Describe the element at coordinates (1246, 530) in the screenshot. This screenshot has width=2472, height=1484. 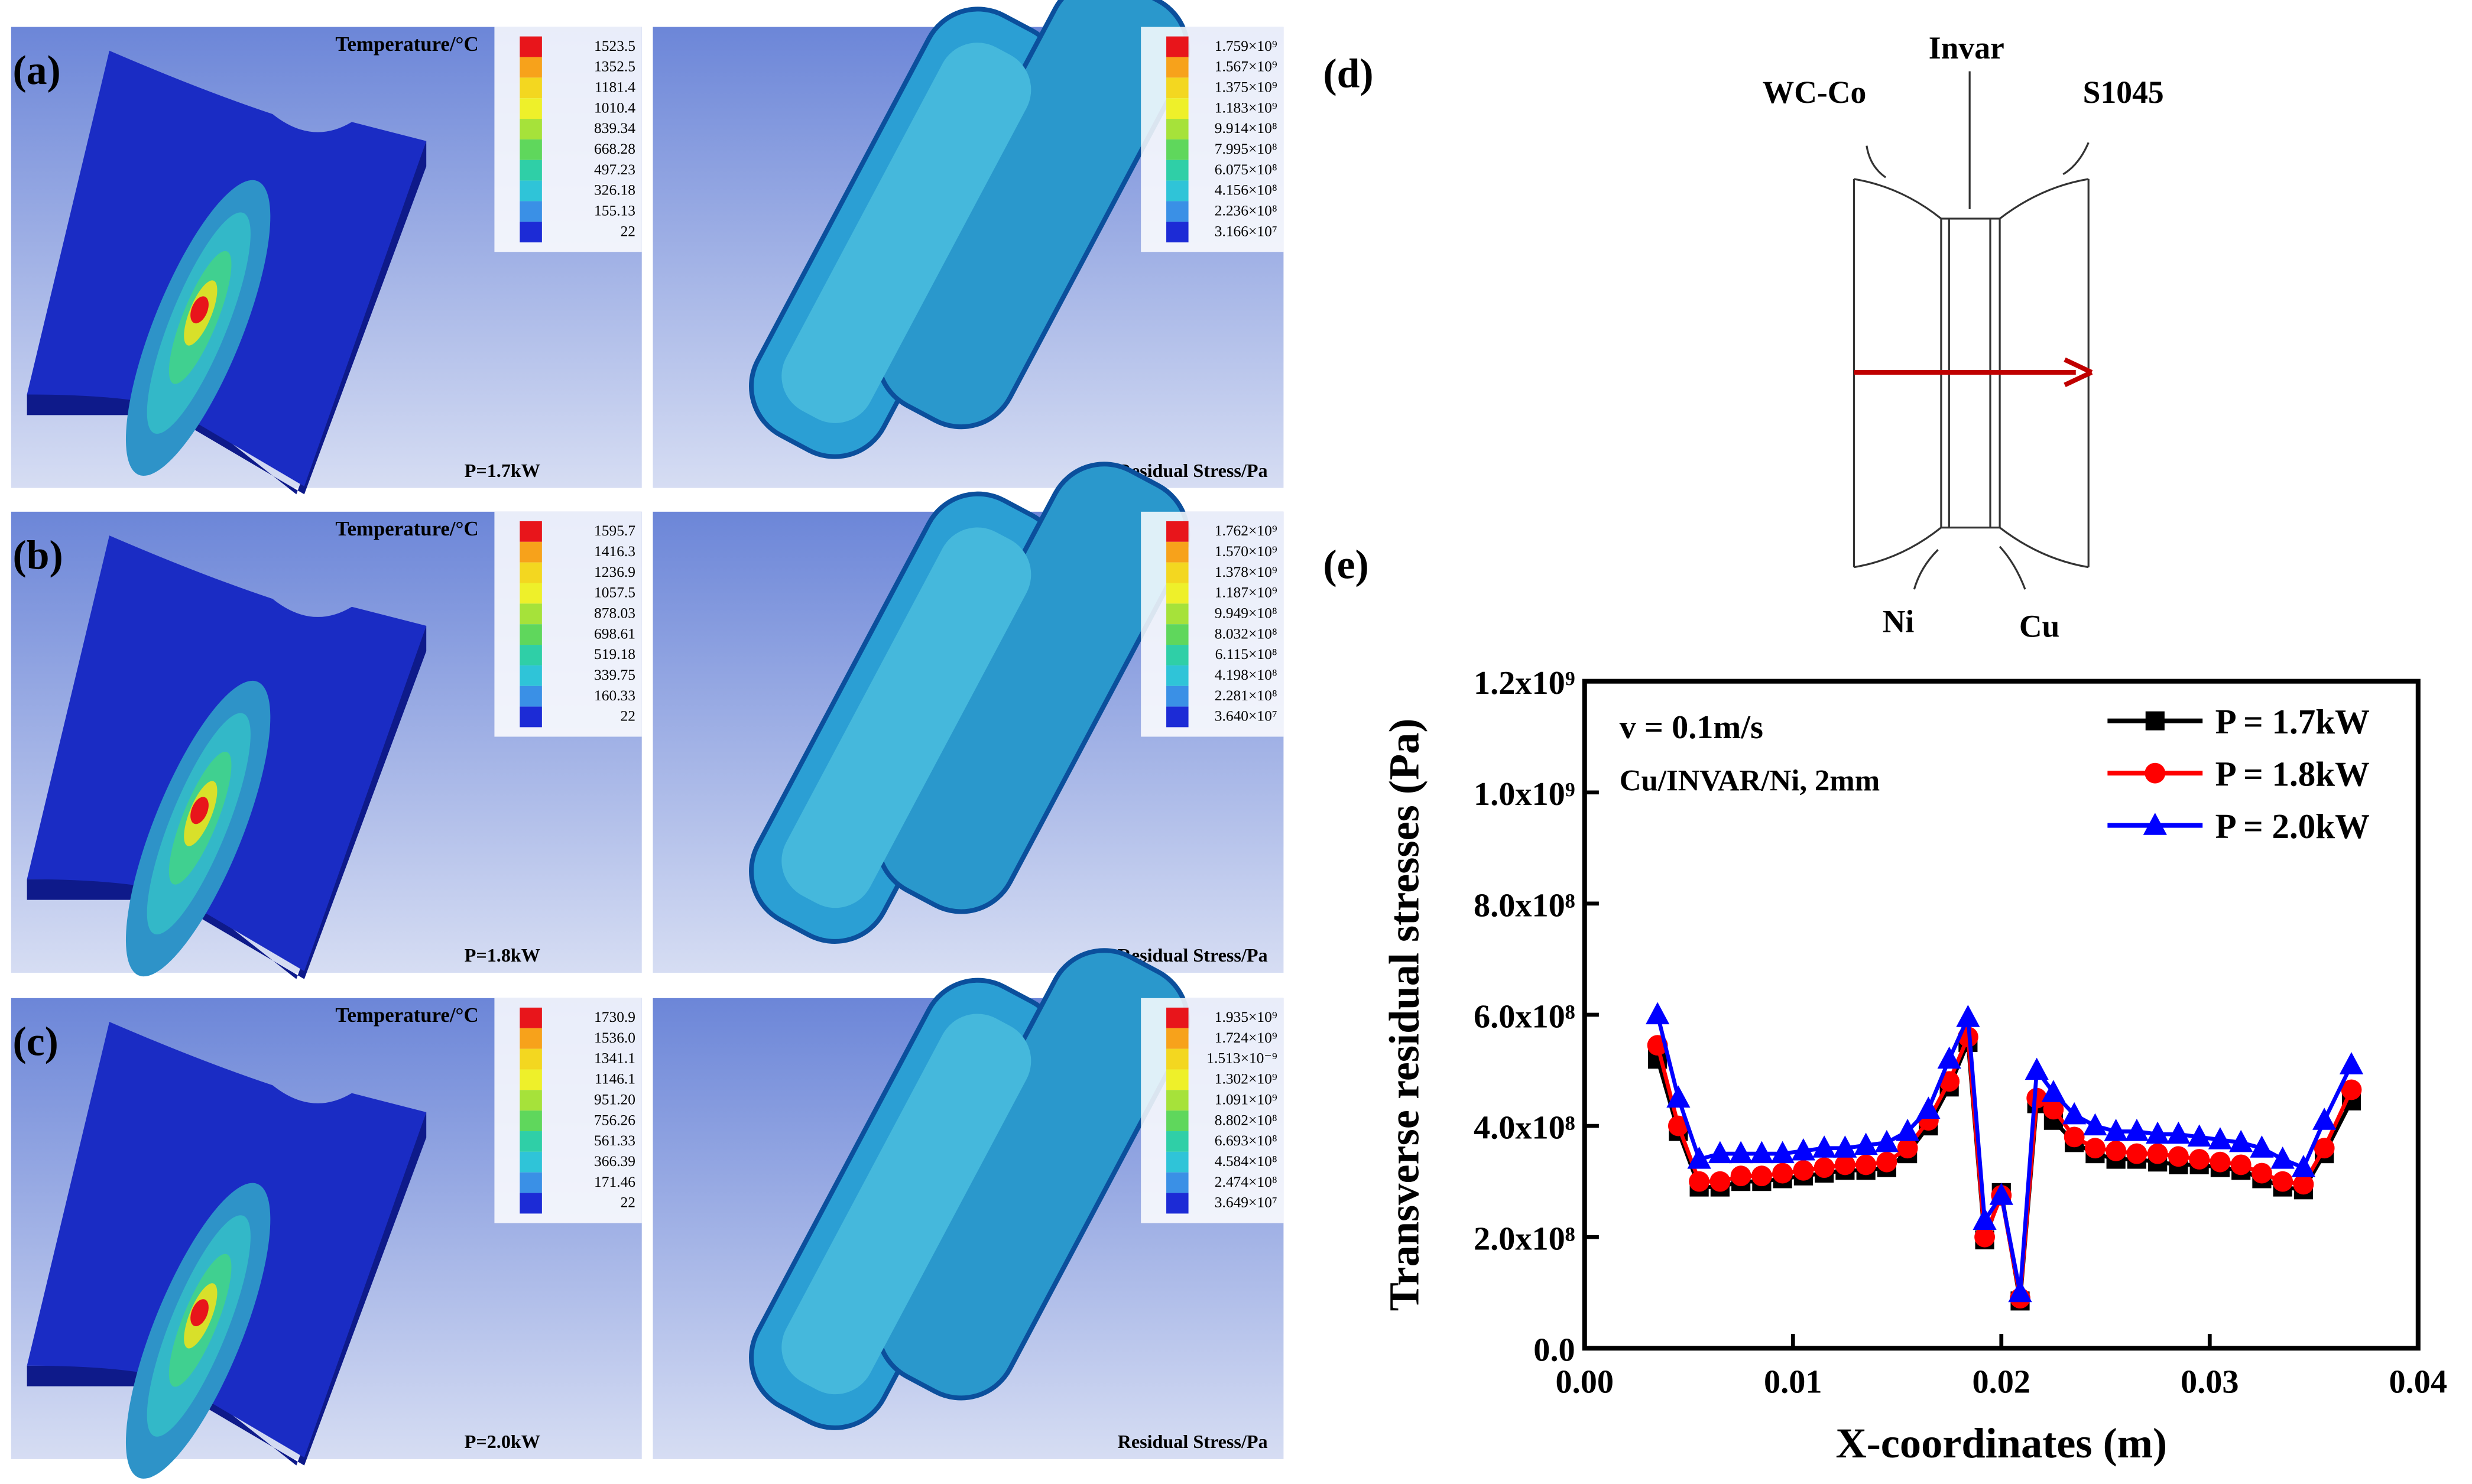
I see `colorbar-level: 1.762×10⁹` at that location.